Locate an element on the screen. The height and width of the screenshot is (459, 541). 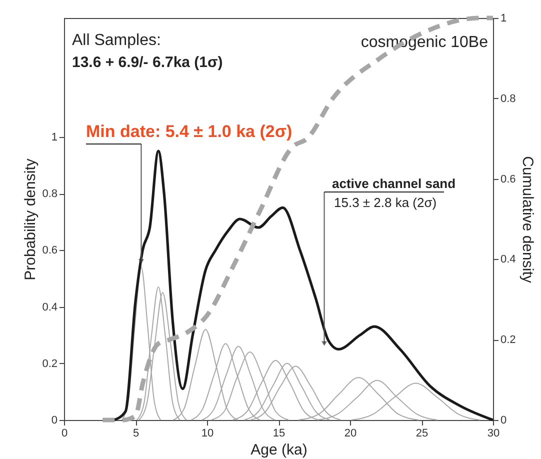
x-tick-label: 30 is located at coordinates (493, 434).